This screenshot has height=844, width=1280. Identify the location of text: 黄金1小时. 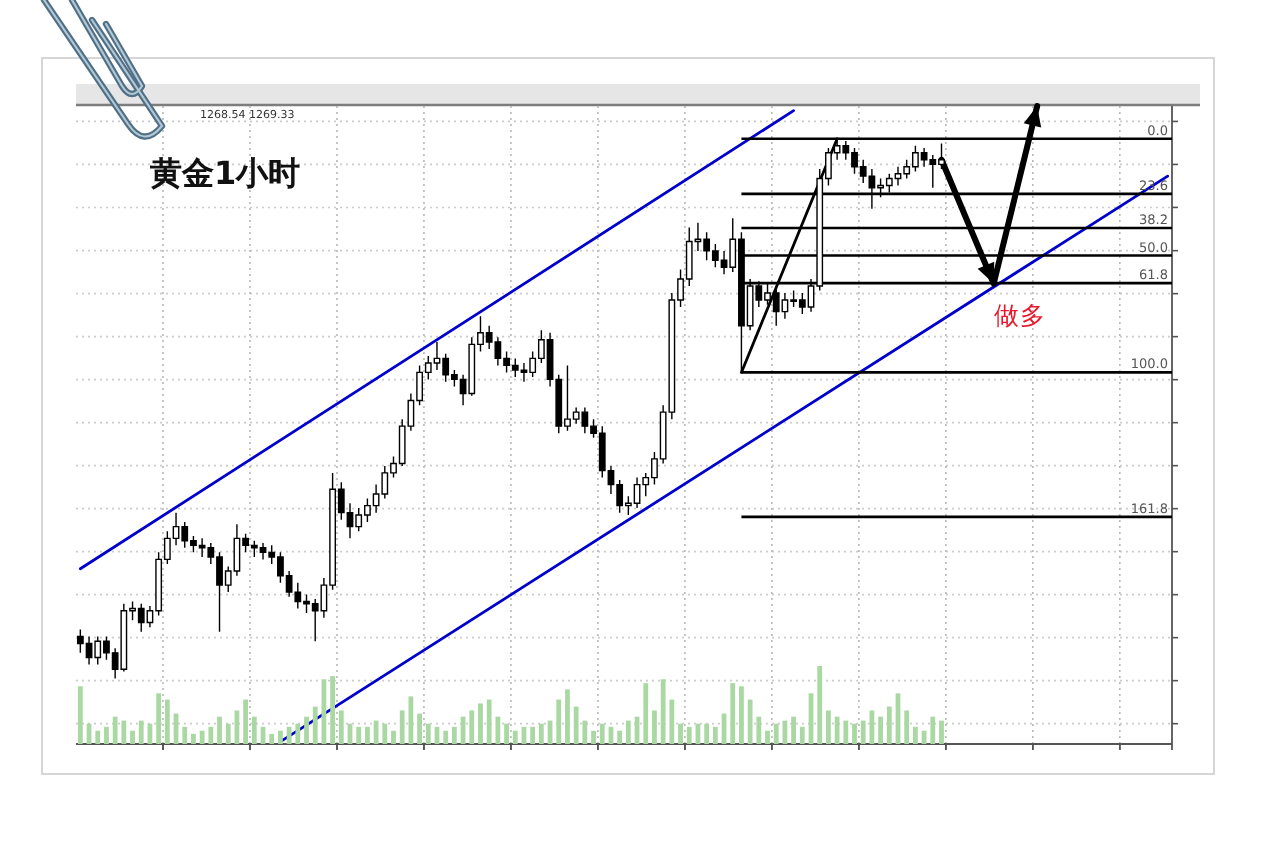
(224, 173).